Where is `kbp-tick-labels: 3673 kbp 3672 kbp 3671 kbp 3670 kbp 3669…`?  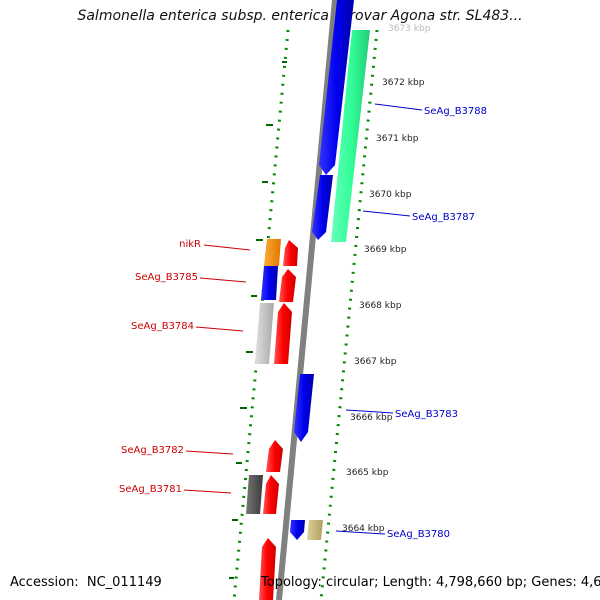
kbp-tick-labels: 3673 kbp 3672 kbp 3671 kbp 3670 kbp 3669… is located at coordinates (386, 279).